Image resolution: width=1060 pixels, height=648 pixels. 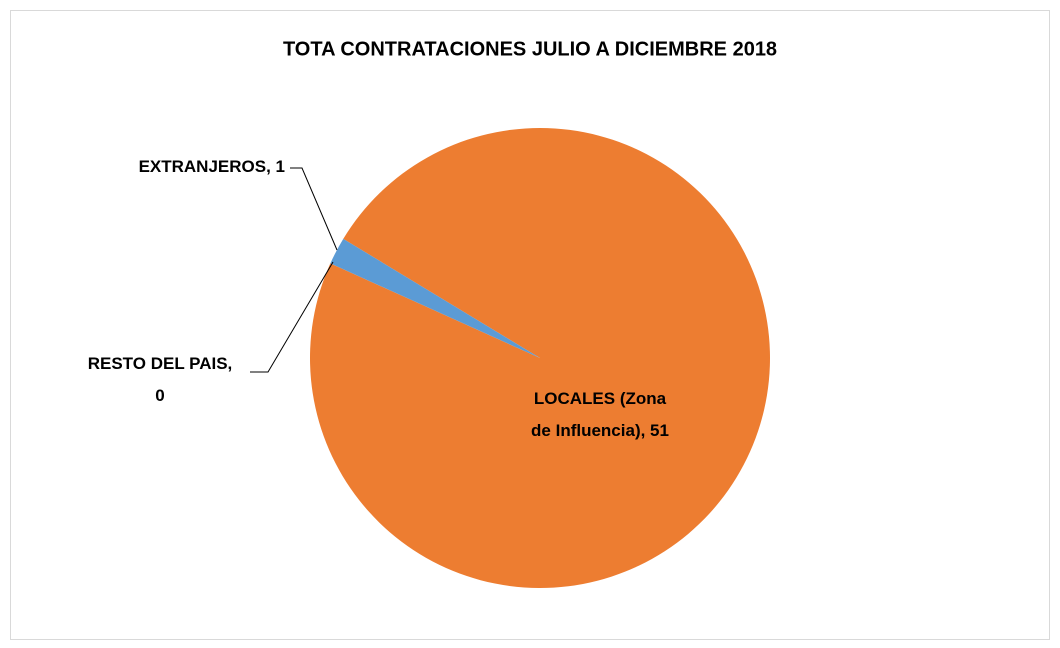 What do you see at coordinates (160, 379) in the screenshot?
I see `data-label: RESTO DEL PAIS, 0` at bounding box center [160, 379].